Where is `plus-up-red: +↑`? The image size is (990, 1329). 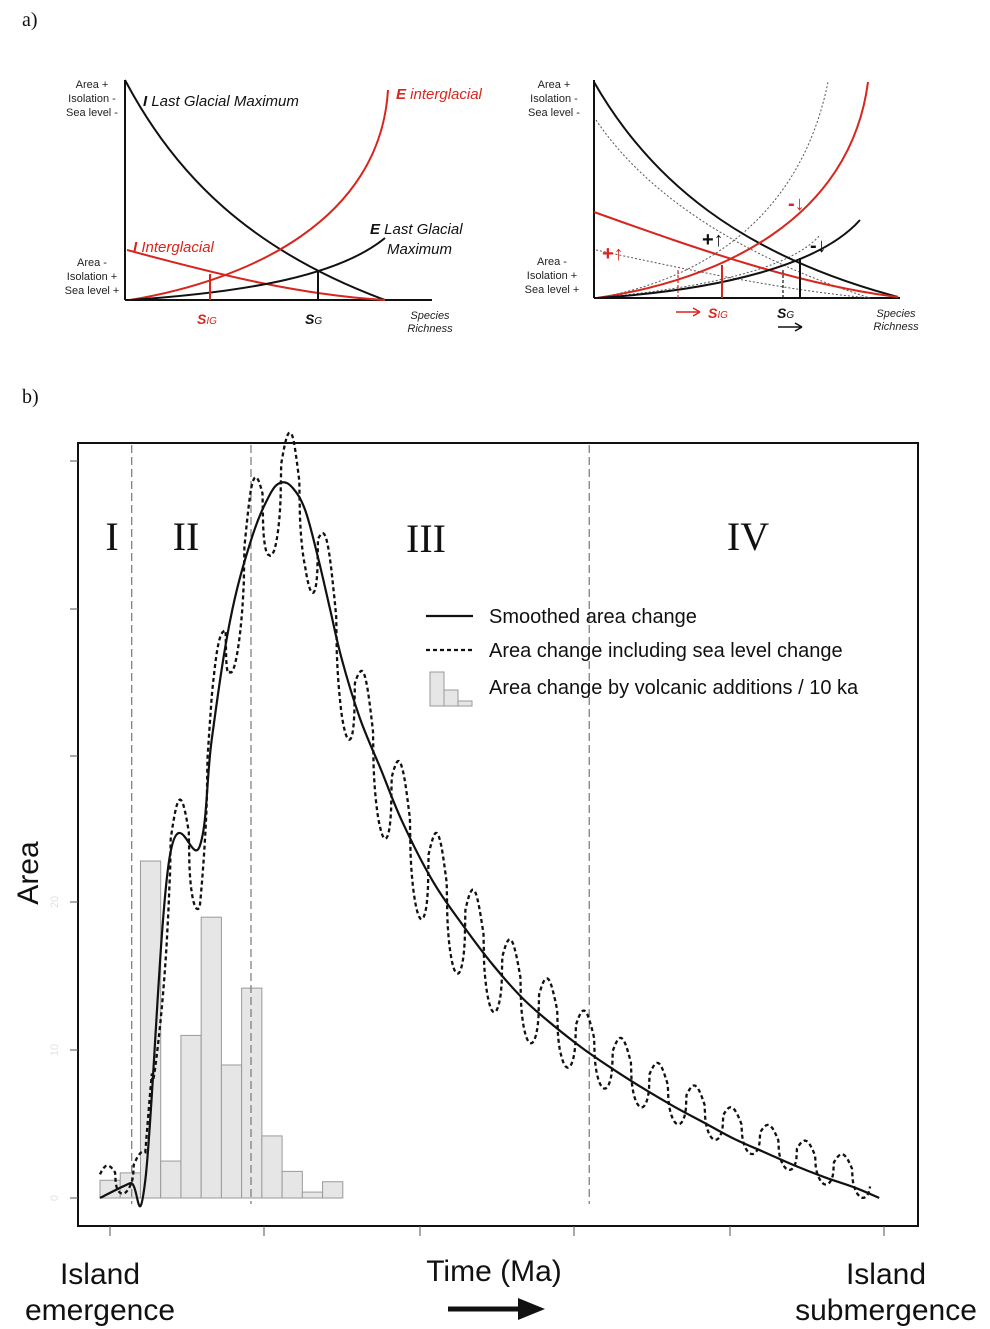 plus-up-red: +↑ is located at coordinates (613, 254).